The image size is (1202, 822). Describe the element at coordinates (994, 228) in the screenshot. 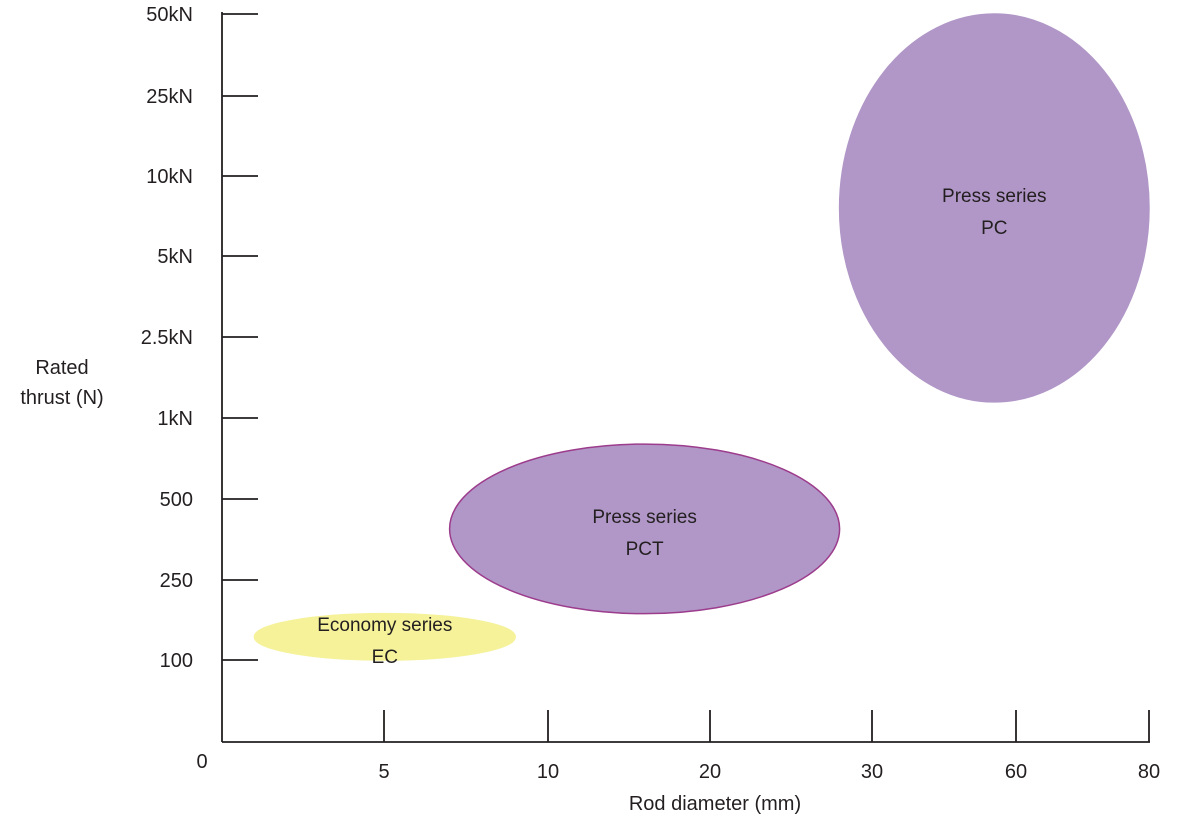

I see `region-label-pc-line-2: PC` at that location.